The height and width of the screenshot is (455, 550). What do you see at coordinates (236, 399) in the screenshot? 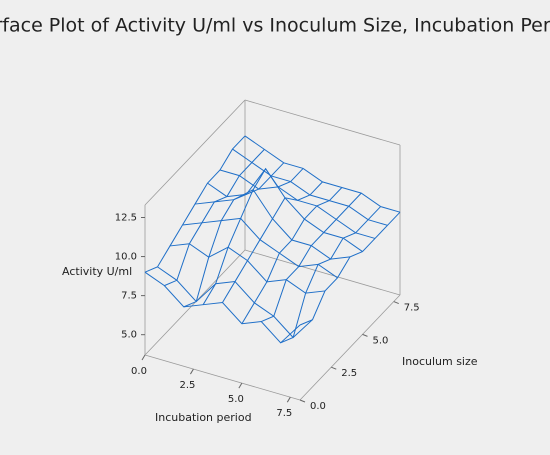
I see `x-tick-label: 5.0` at bounding box center [236, 399].